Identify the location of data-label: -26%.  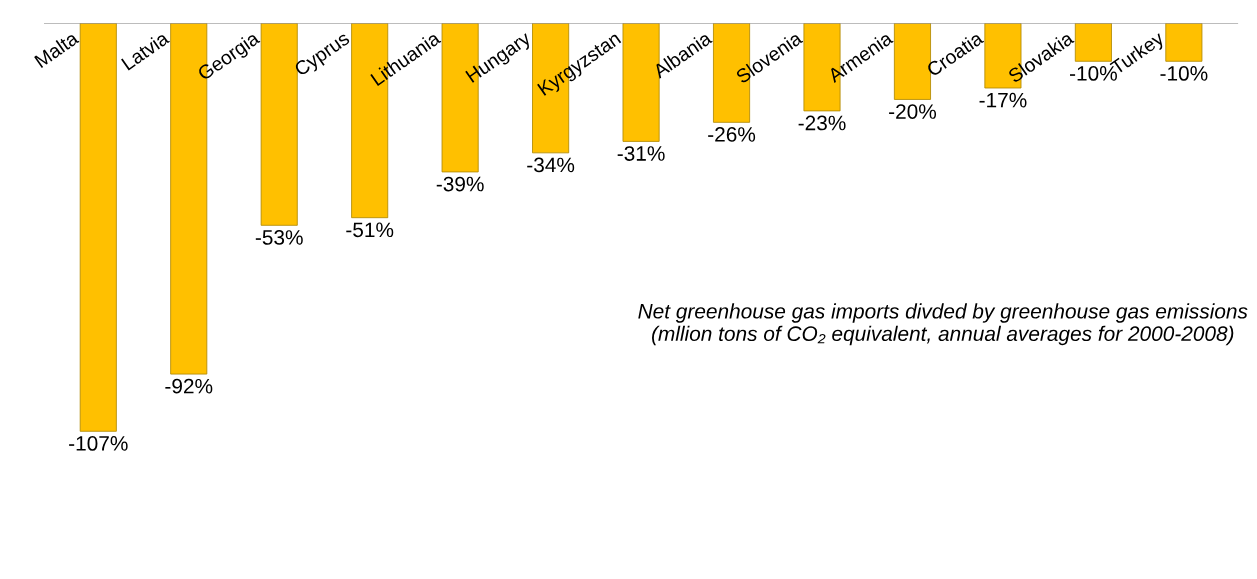
(732, 134).